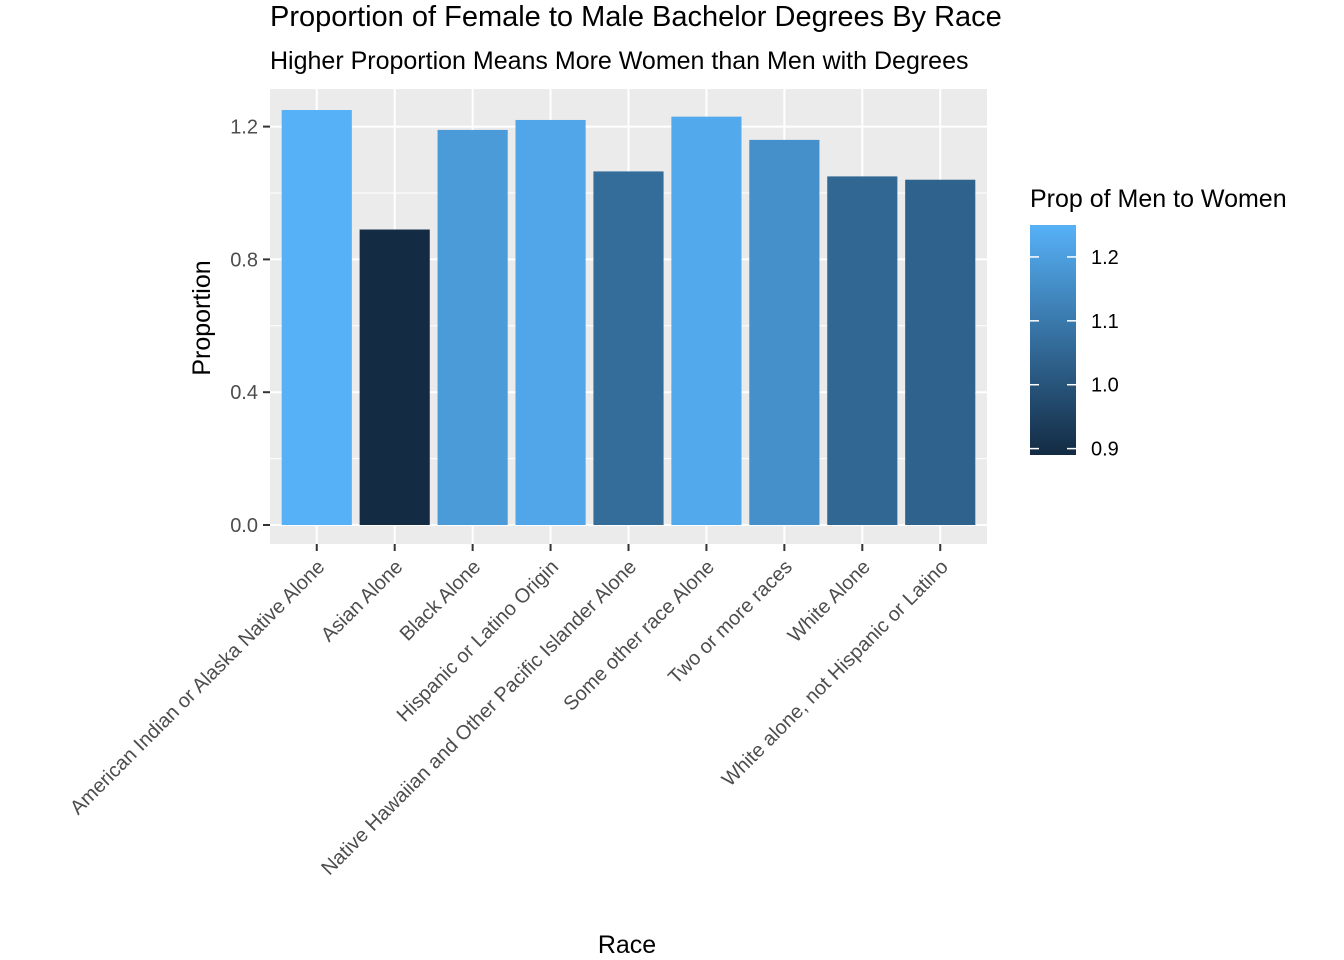 The image size is (1344, 960). What do you see at coordinates (1158, 323) in the screenshot?
I see `legend: Prop of Men to Women 0.9 1.0 1.1 1.2` at bounding box center [1158, 323].